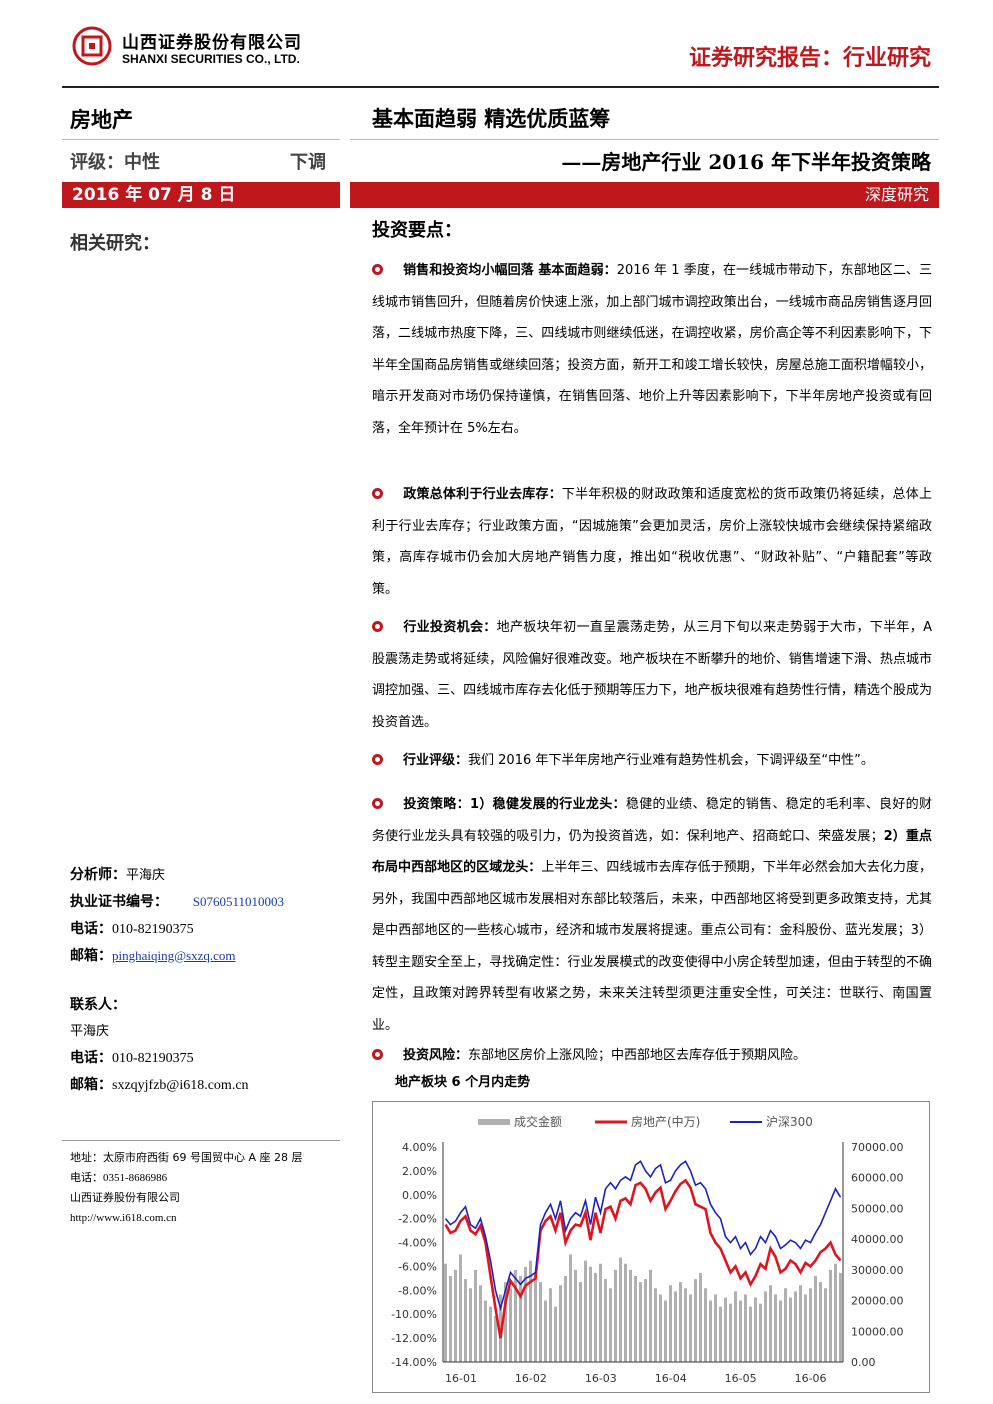 This screenshot has width=993, height=1404. I want to click on report-date: 2016 年 07 月 8 日, so click(201, 195).